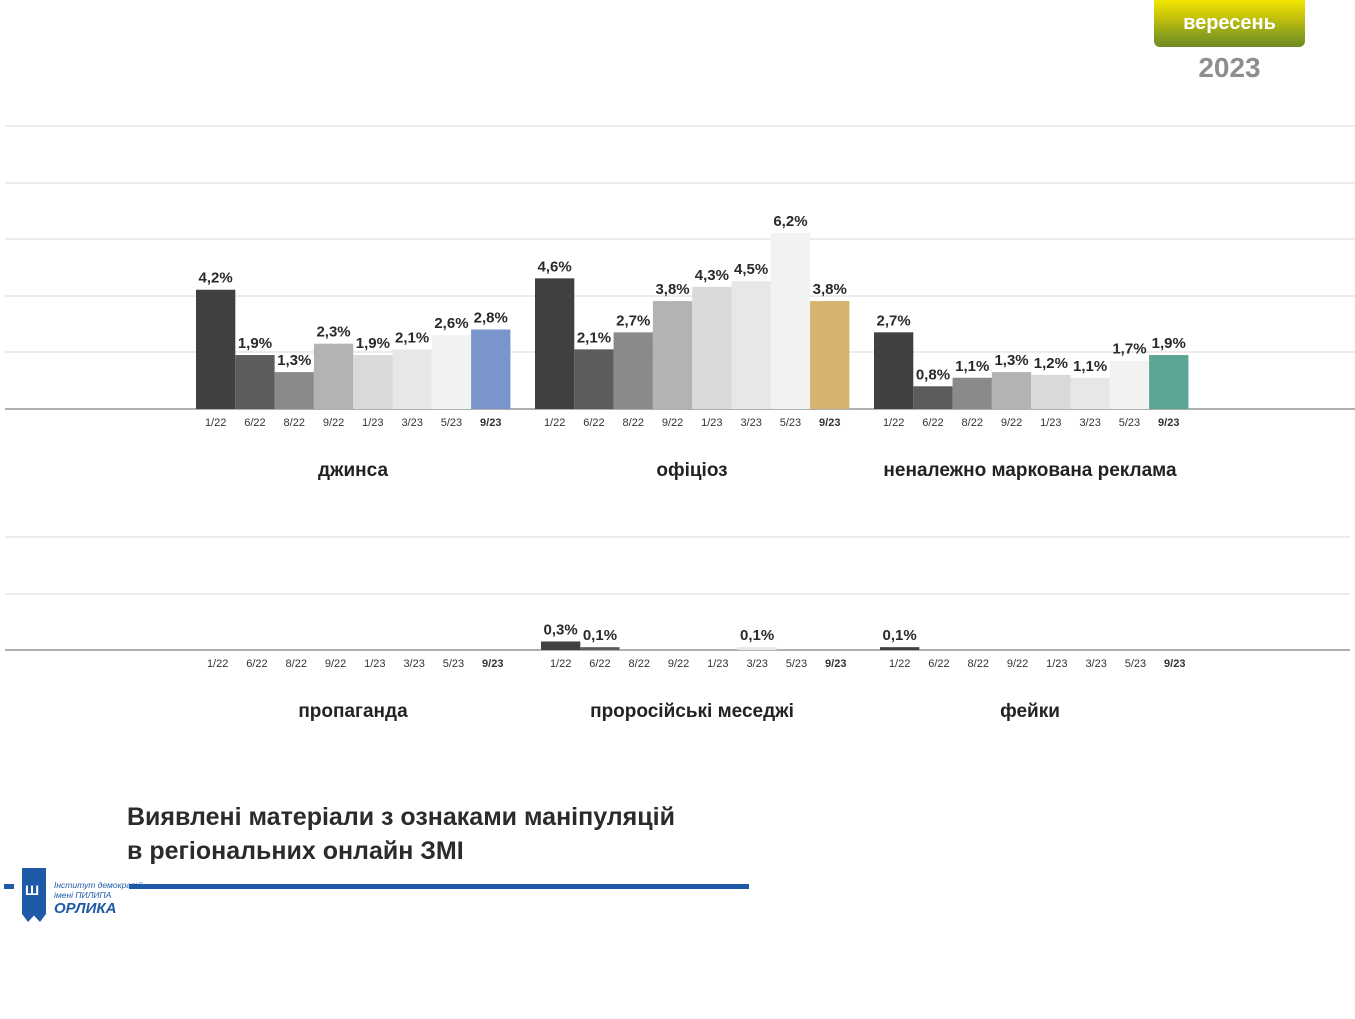 The height and width of the screenshot is (1019, 1355). What do you see at coordinates (1051, 363) in the screenshot?
I see `data-label-2-1/23: 1,2%` at bounding box center [1051, 363].